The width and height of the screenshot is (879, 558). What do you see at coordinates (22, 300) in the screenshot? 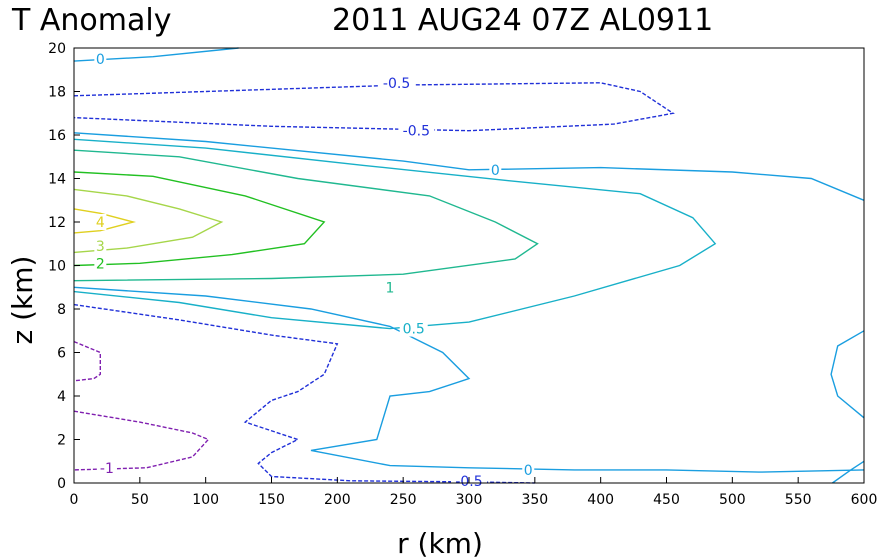
I see `y-axis-label: z (km)` at bounding box center [22, 300].